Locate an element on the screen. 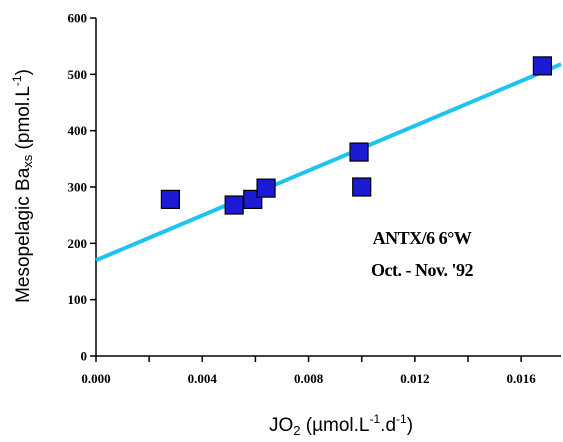 The height and width of the screenshot is (442, 563). y-tick-label: 200 is located at coordinates (78, 243).